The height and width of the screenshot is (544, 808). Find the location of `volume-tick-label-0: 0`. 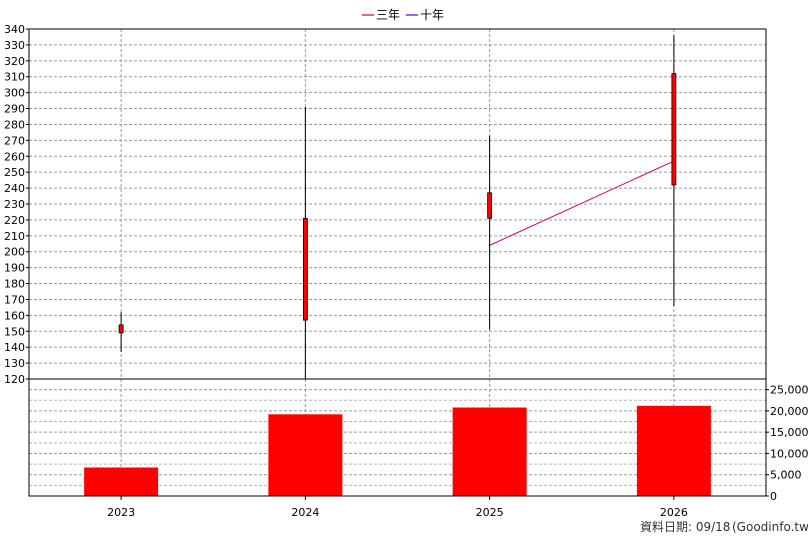

volume-tick-label-0: 0 is located at coordinates (773, 496).